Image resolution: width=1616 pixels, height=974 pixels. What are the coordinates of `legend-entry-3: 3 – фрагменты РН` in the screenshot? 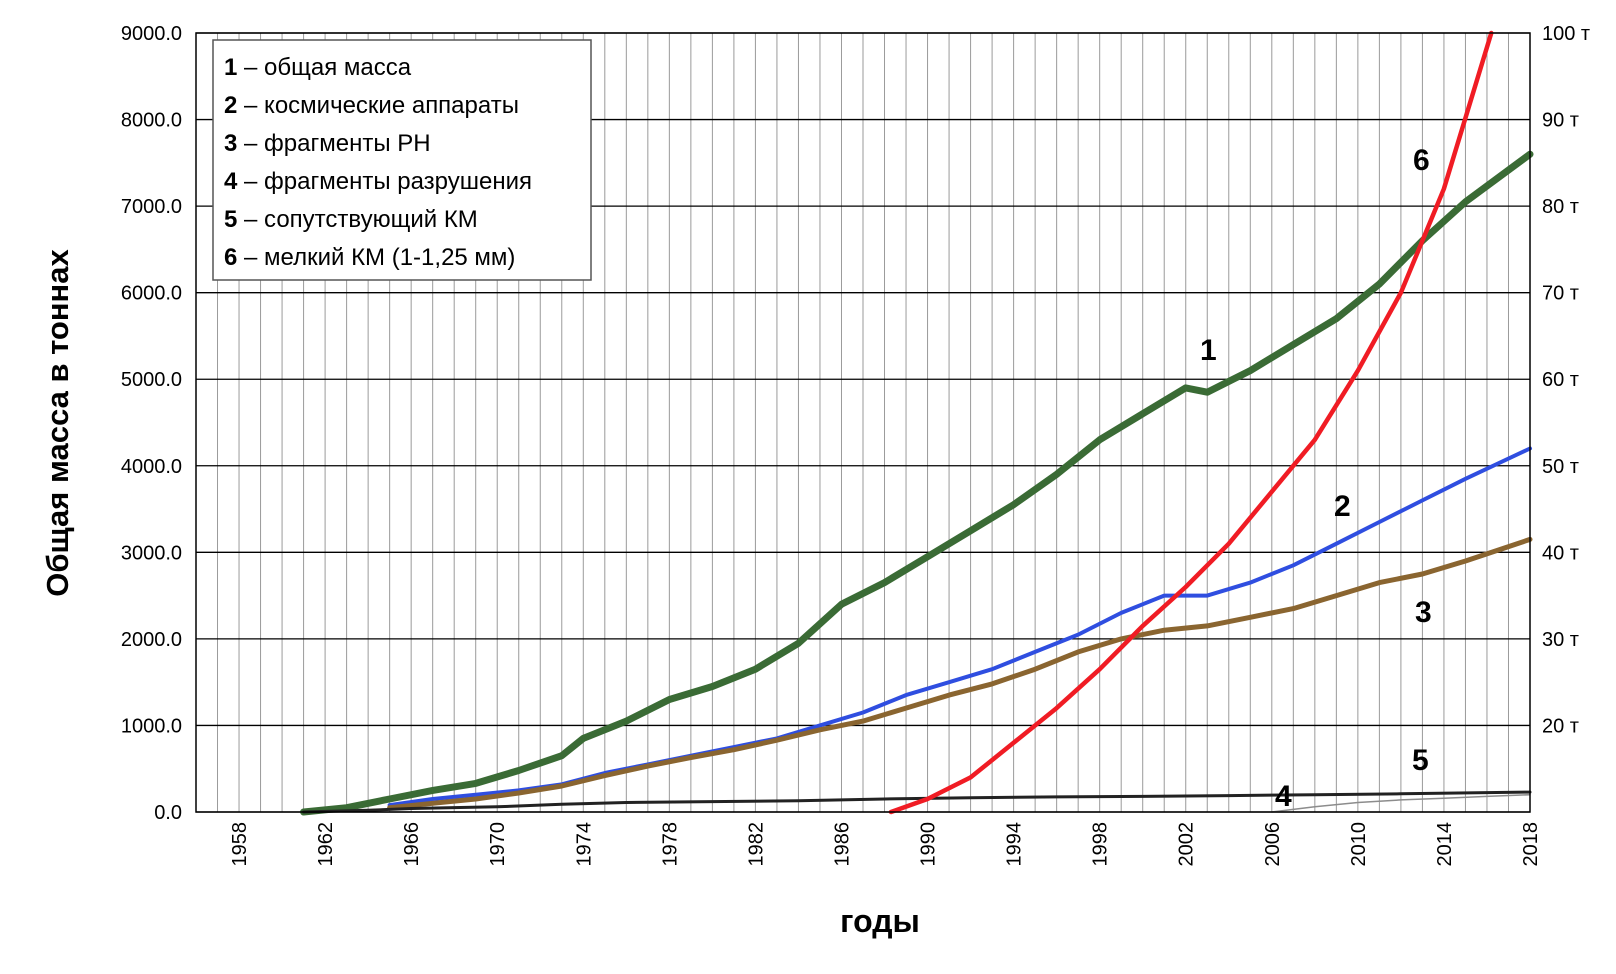 It's located at (327, 143).